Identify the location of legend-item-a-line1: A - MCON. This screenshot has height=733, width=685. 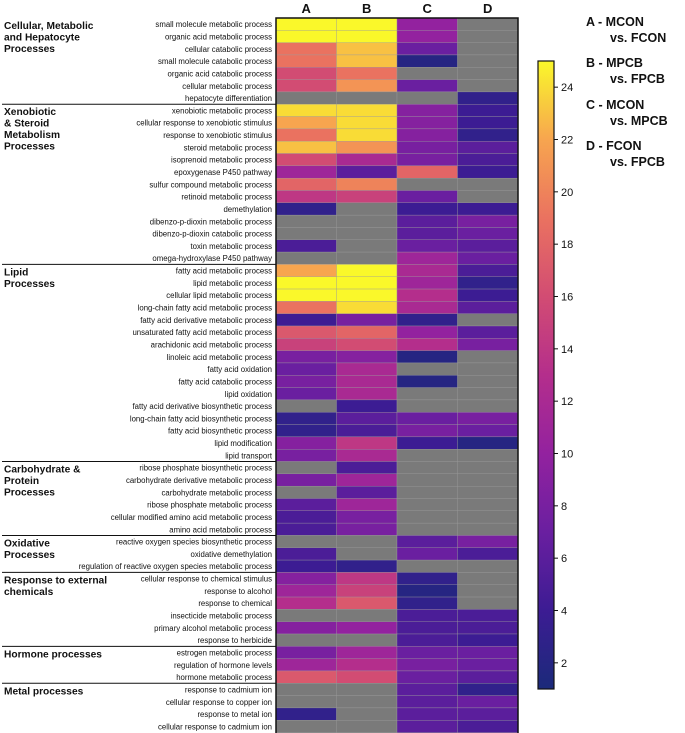
(615, 22).